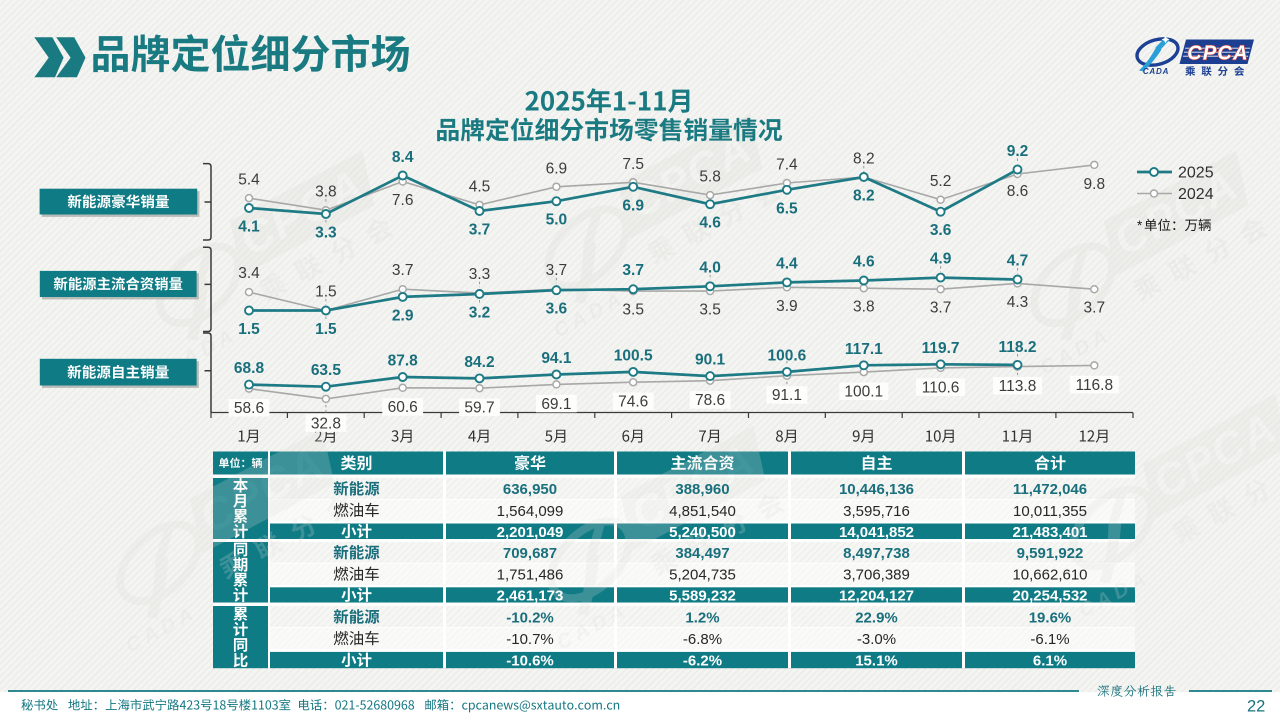 This screenshot has height=720, width=1280. What do you see at coordinates (1050, 511) in the screenshot?
I see `svg-text: 10,011,355` at bounding box center [1050, 511].